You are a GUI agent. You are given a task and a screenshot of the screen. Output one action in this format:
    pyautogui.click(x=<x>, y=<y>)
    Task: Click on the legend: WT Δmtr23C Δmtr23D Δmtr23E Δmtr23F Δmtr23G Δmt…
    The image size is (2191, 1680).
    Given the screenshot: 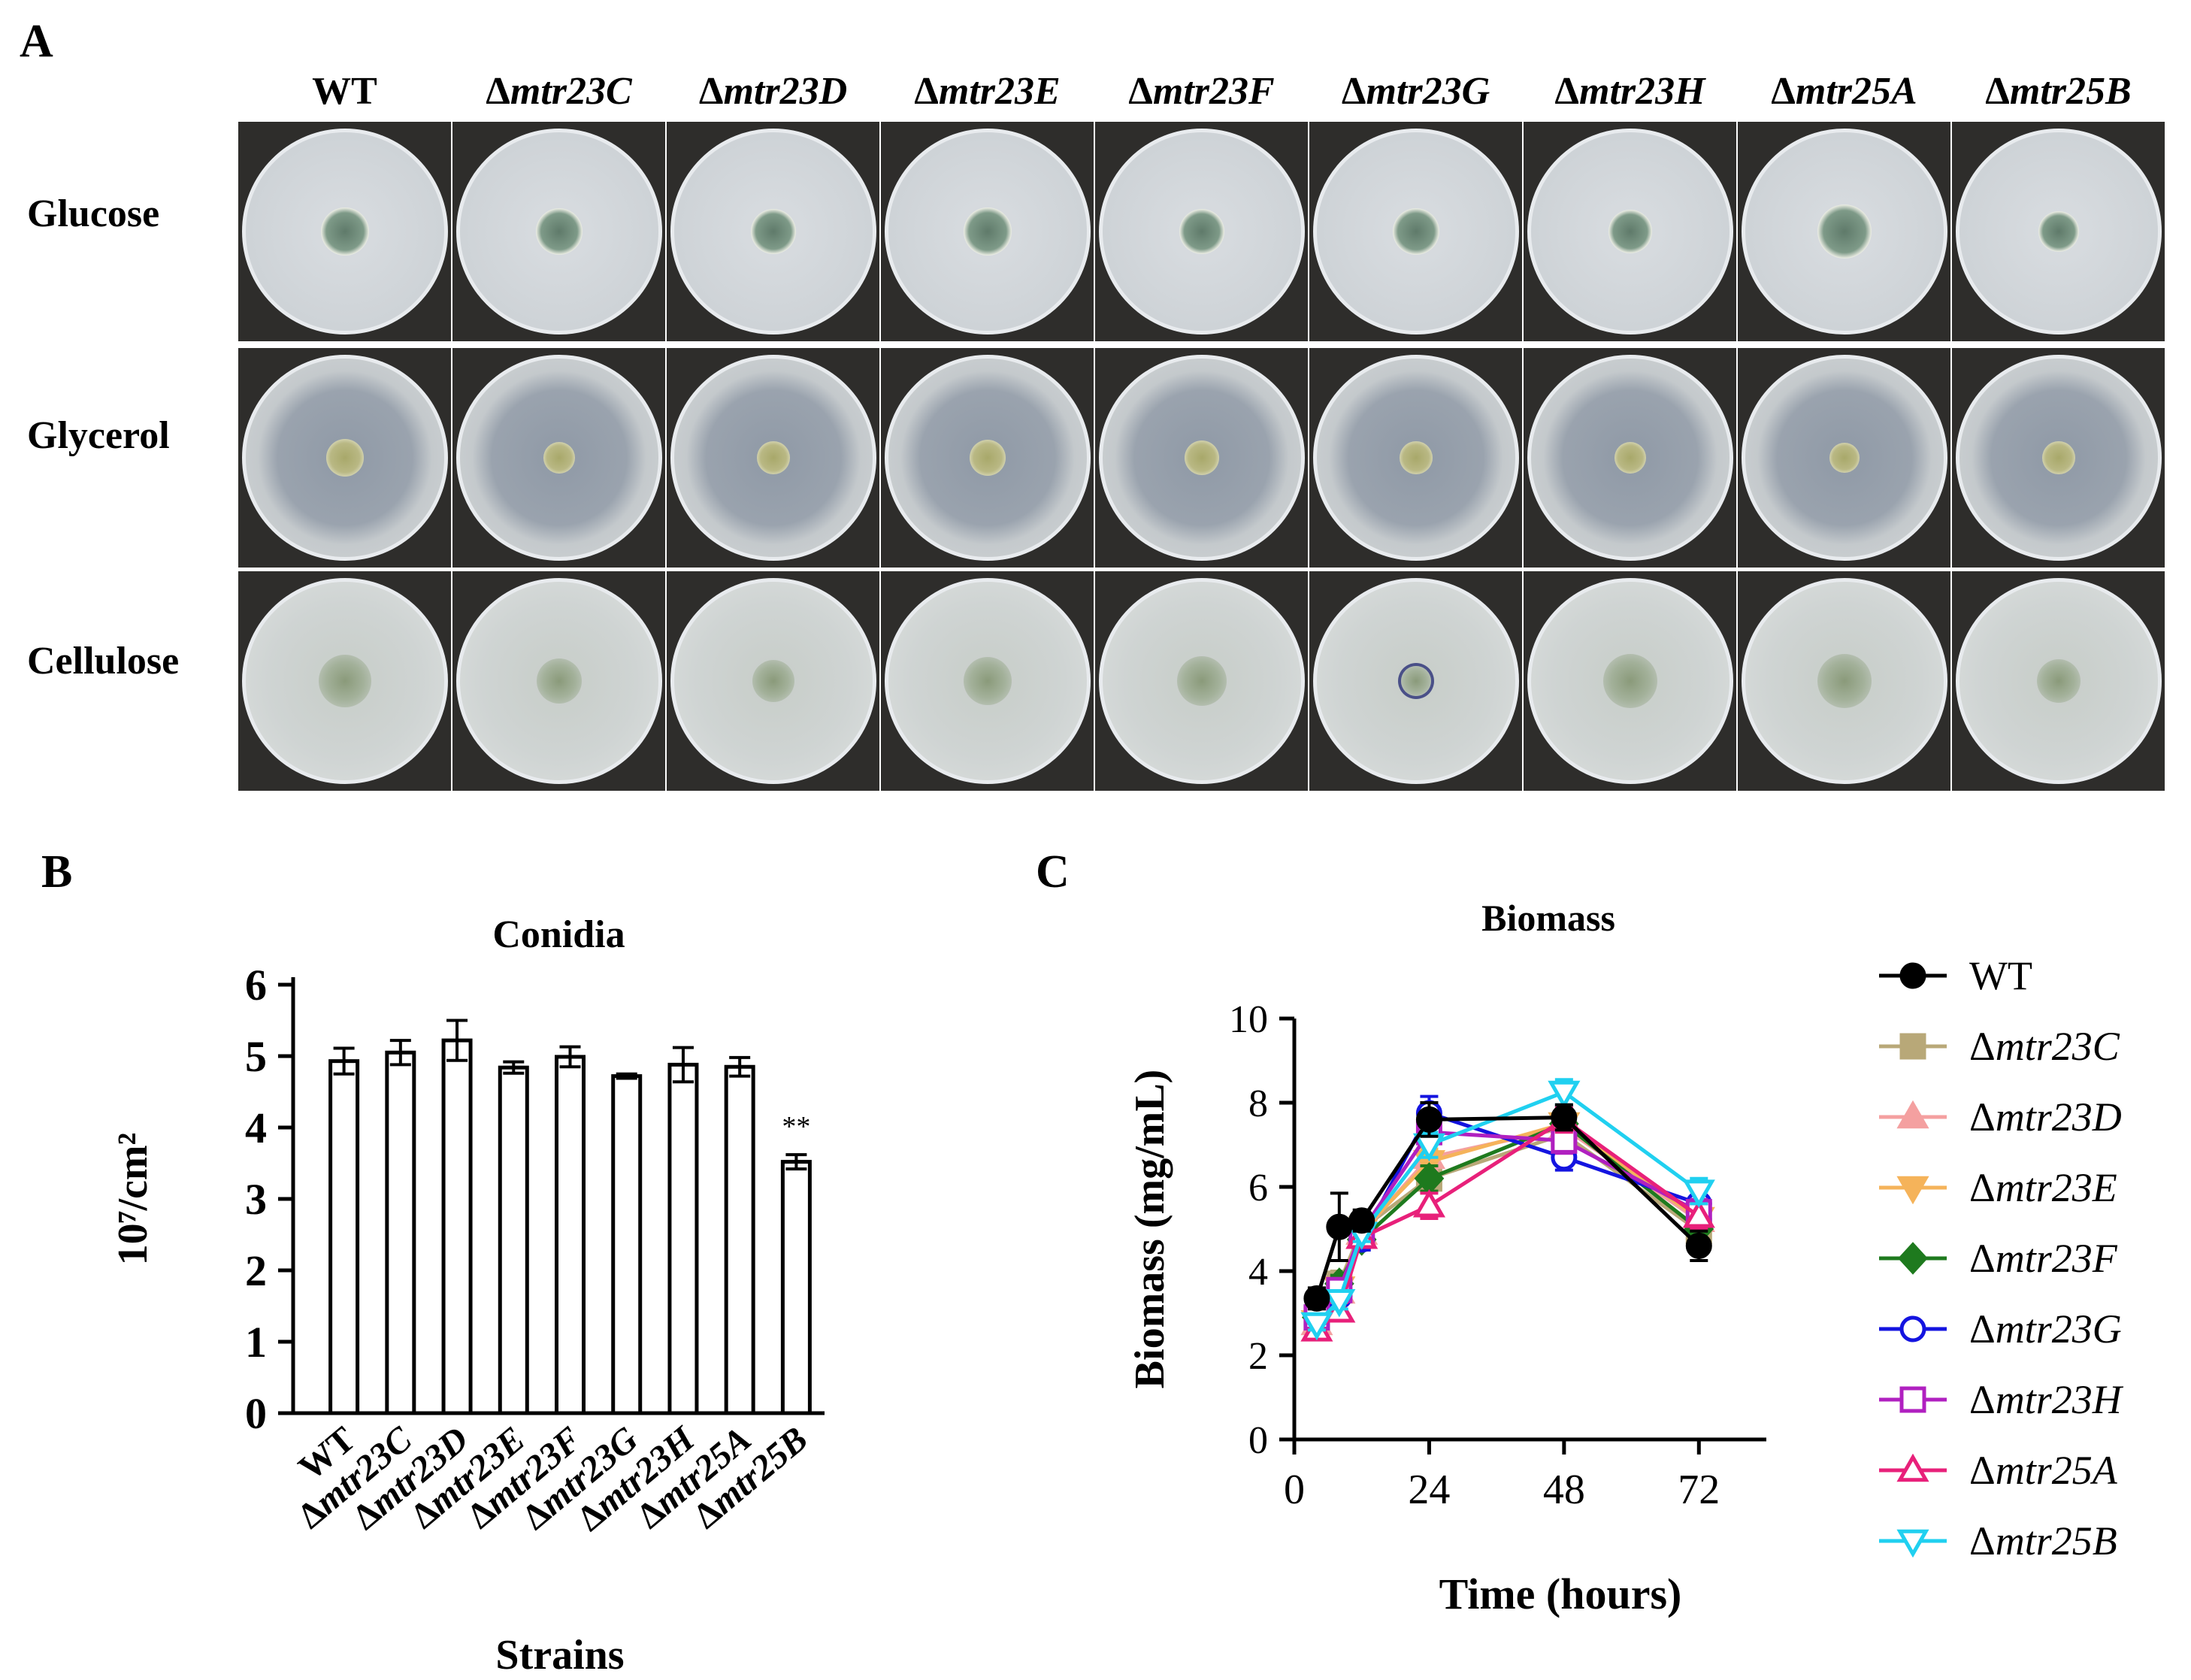 What is the action you would take?
    pyautogui.click(x=2002, y=1258)
    